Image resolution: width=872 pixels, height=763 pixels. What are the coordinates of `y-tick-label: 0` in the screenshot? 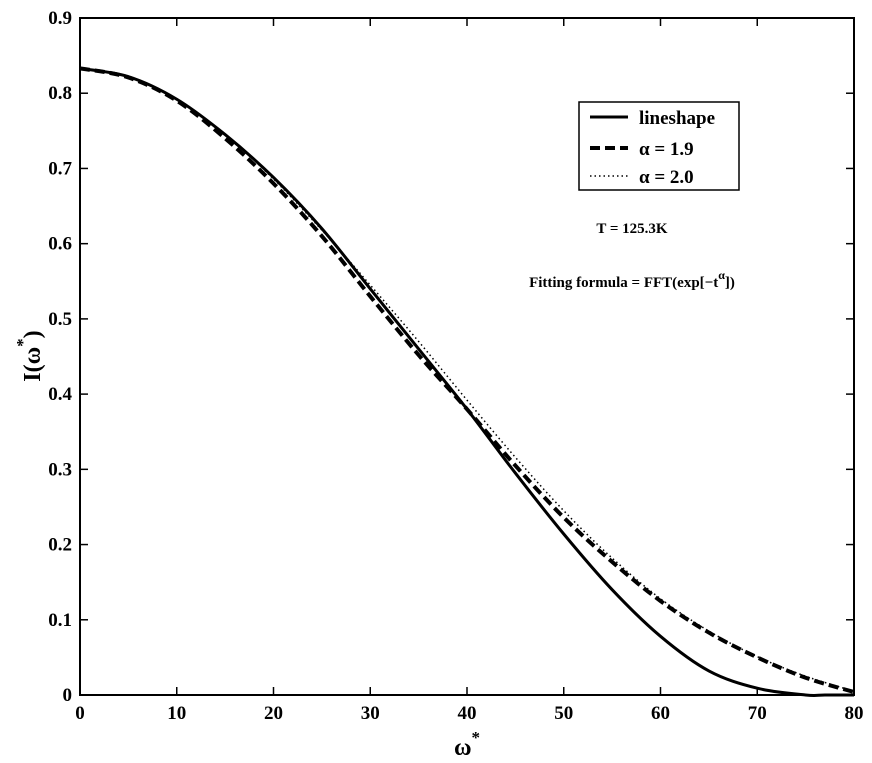 It's located at (68, 695).